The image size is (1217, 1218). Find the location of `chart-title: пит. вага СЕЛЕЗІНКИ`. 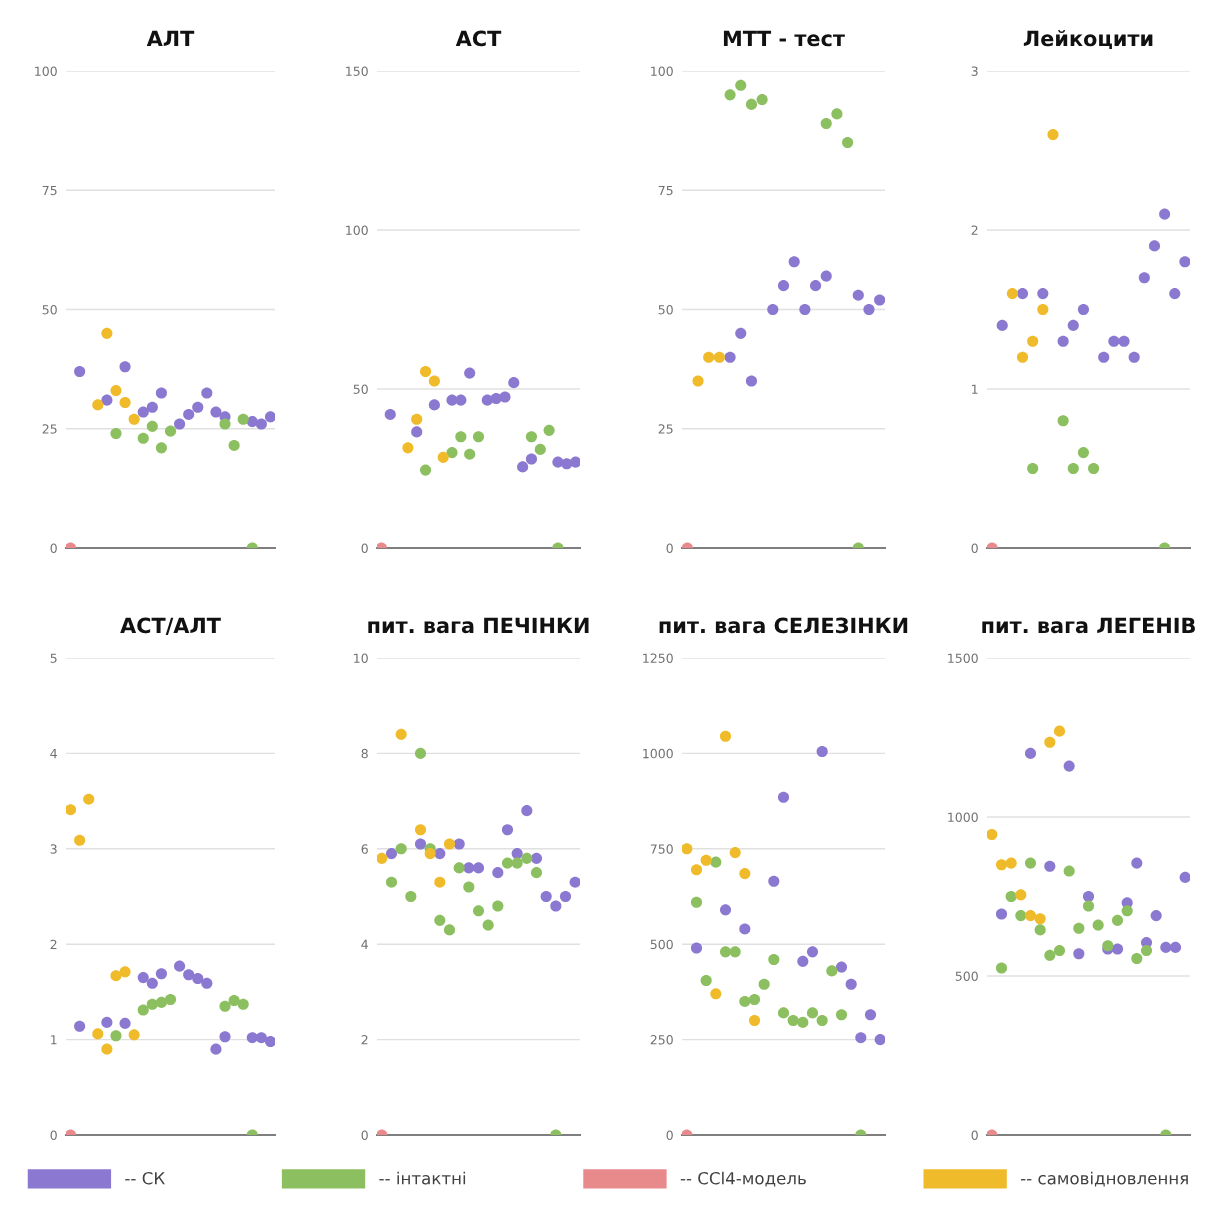

chart-title: пит. вага СЕЛЕЗІНКИ is located at coordinates (783, 625).